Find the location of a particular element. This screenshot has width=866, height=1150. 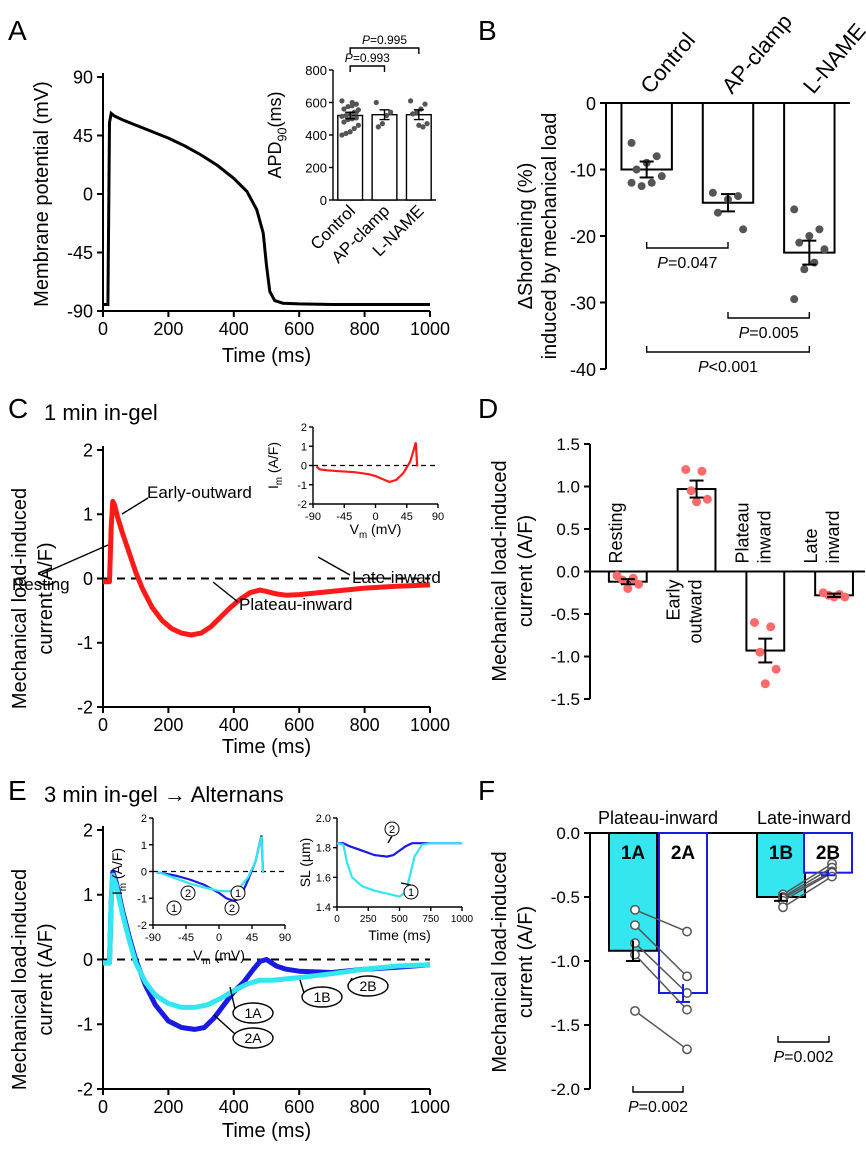

inset-e1-y-label: Im (A/F) is located at coordinates (119, 871).